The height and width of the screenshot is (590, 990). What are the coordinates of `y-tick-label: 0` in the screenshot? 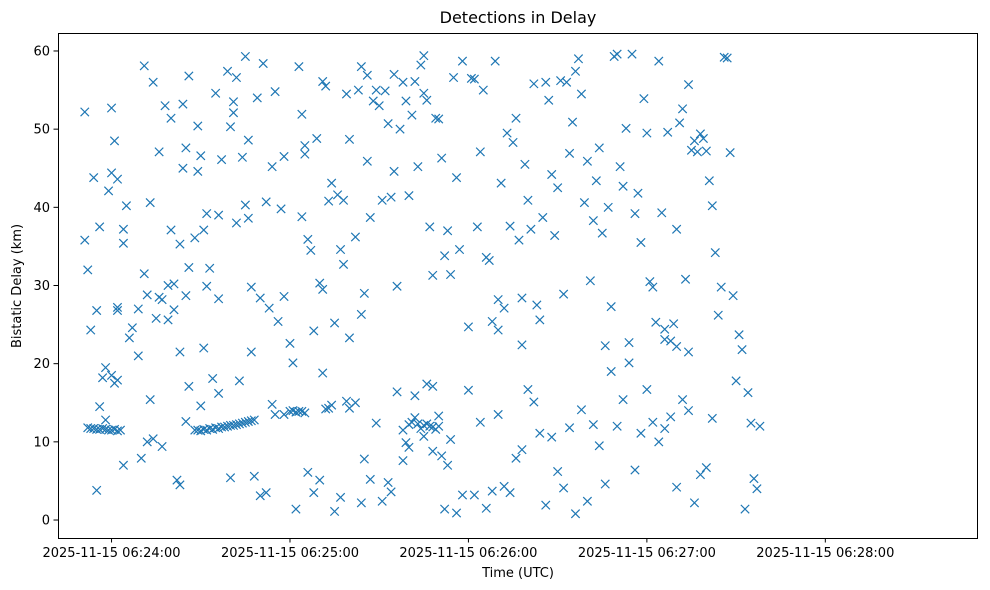 It's located at (46, 521).